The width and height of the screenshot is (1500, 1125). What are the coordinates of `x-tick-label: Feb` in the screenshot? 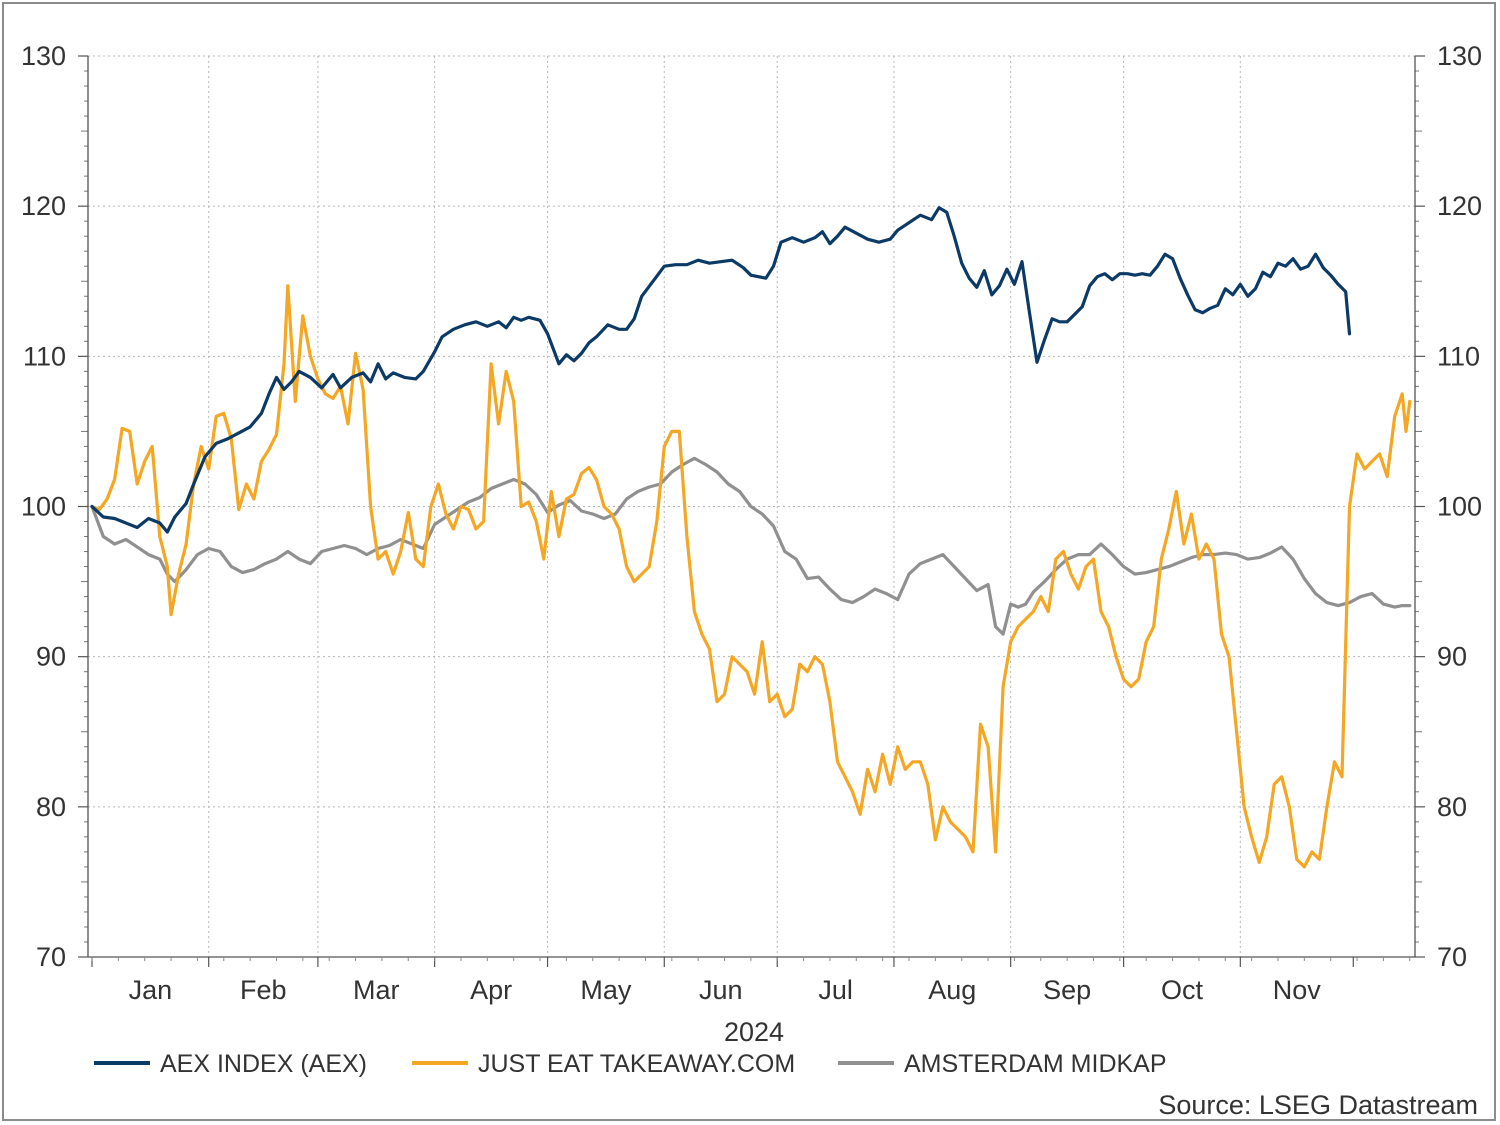 It's located at (263, 990).